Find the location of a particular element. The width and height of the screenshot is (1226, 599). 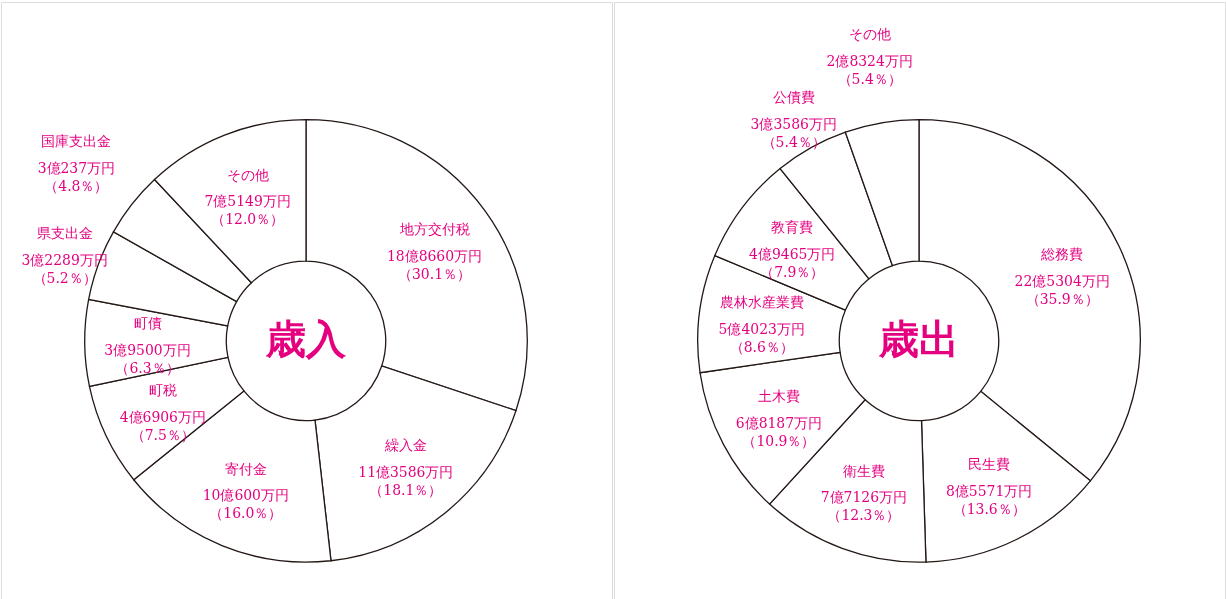

slice-label: 公債費 is located at coordinates (793, 97).